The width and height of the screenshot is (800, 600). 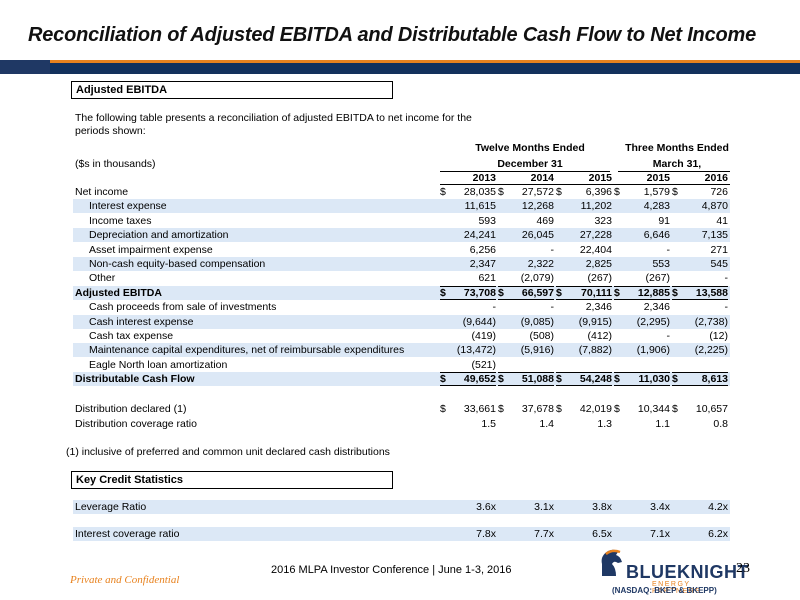 I want to click on cell-value: 3.4x, so click(x=660, y=507).